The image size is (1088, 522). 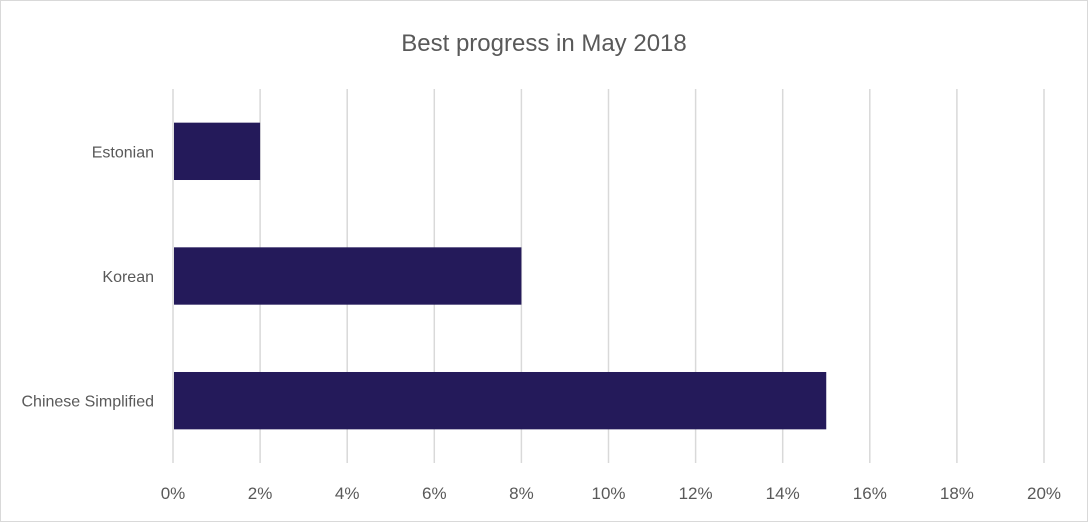 What do you see at coordinates (87, 277) in the screenshot?
I see `category-labels: Estonian Korean Chinese Simplified` at bounding box center [87, 277].